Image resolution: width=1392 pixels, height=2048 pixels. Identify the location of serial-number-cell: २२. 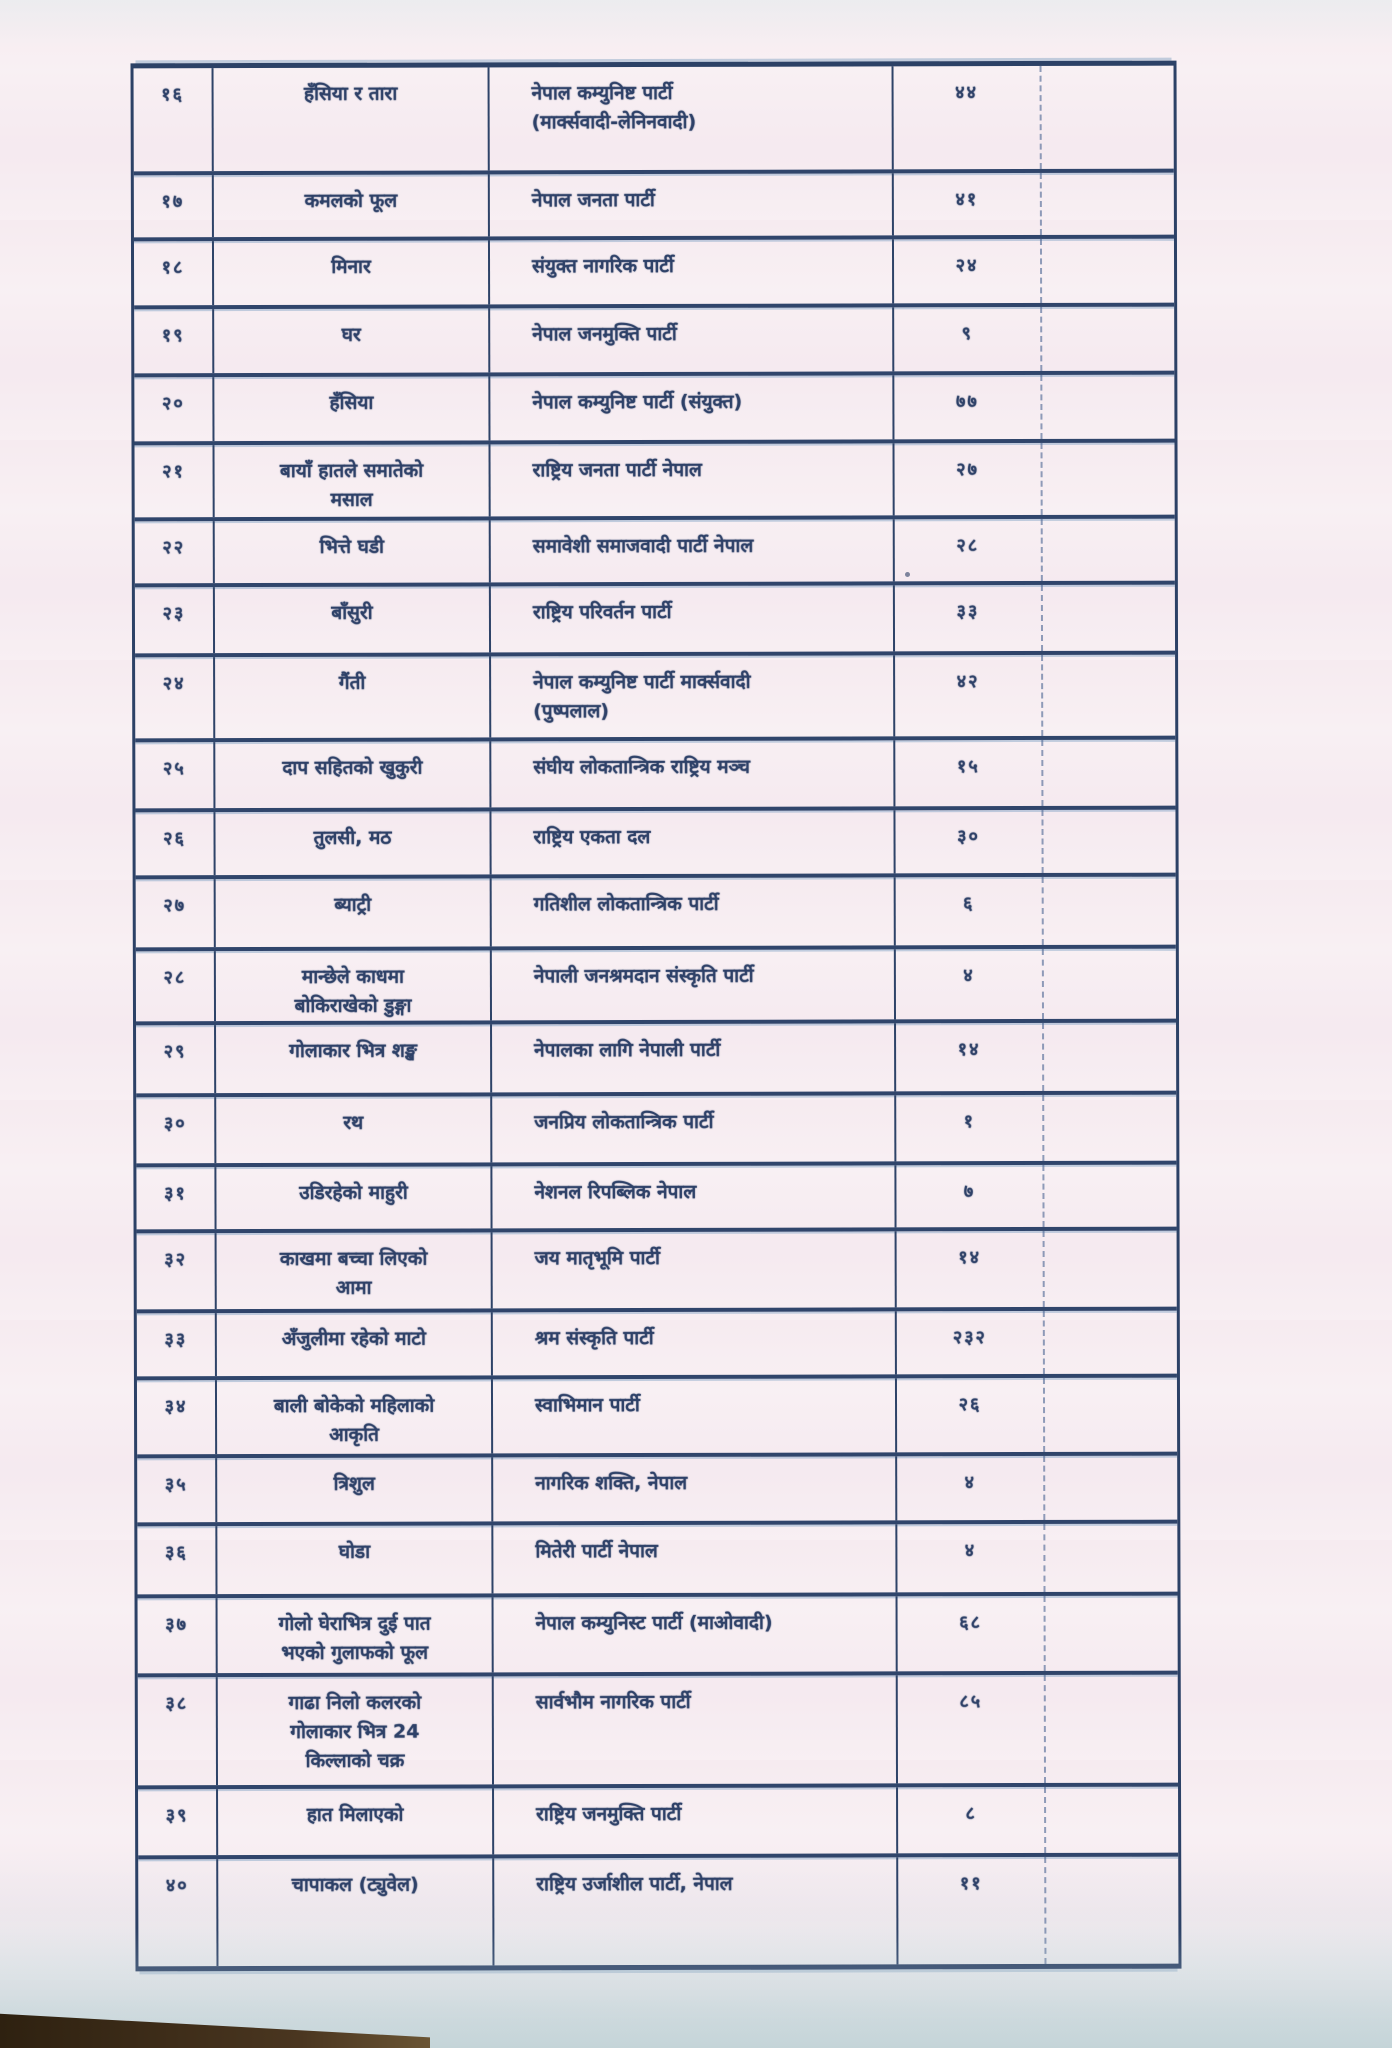
(174, 552).